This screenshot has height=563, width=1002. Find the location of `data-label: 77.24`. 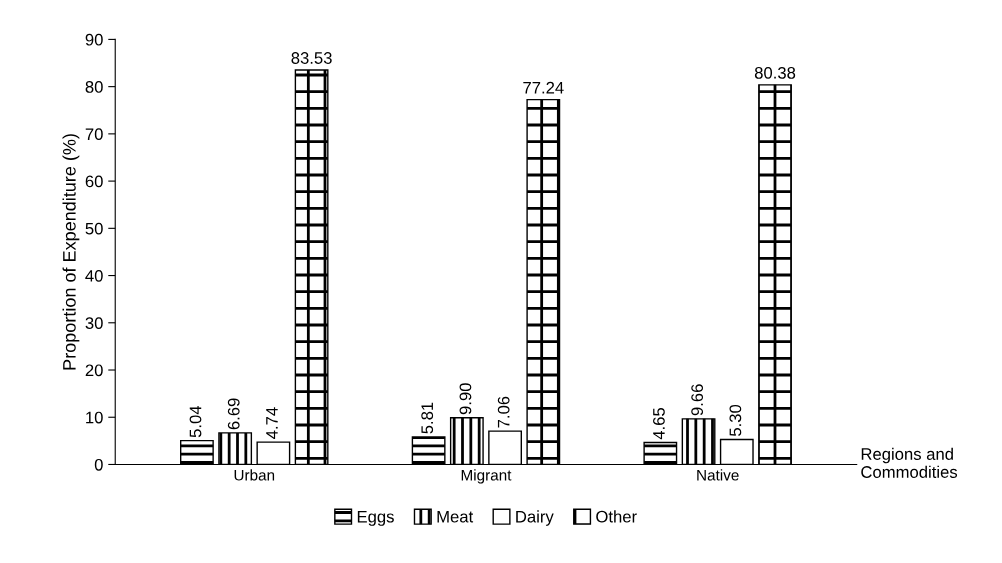

data-label: 77.24 is located at coordinates (543, 87).